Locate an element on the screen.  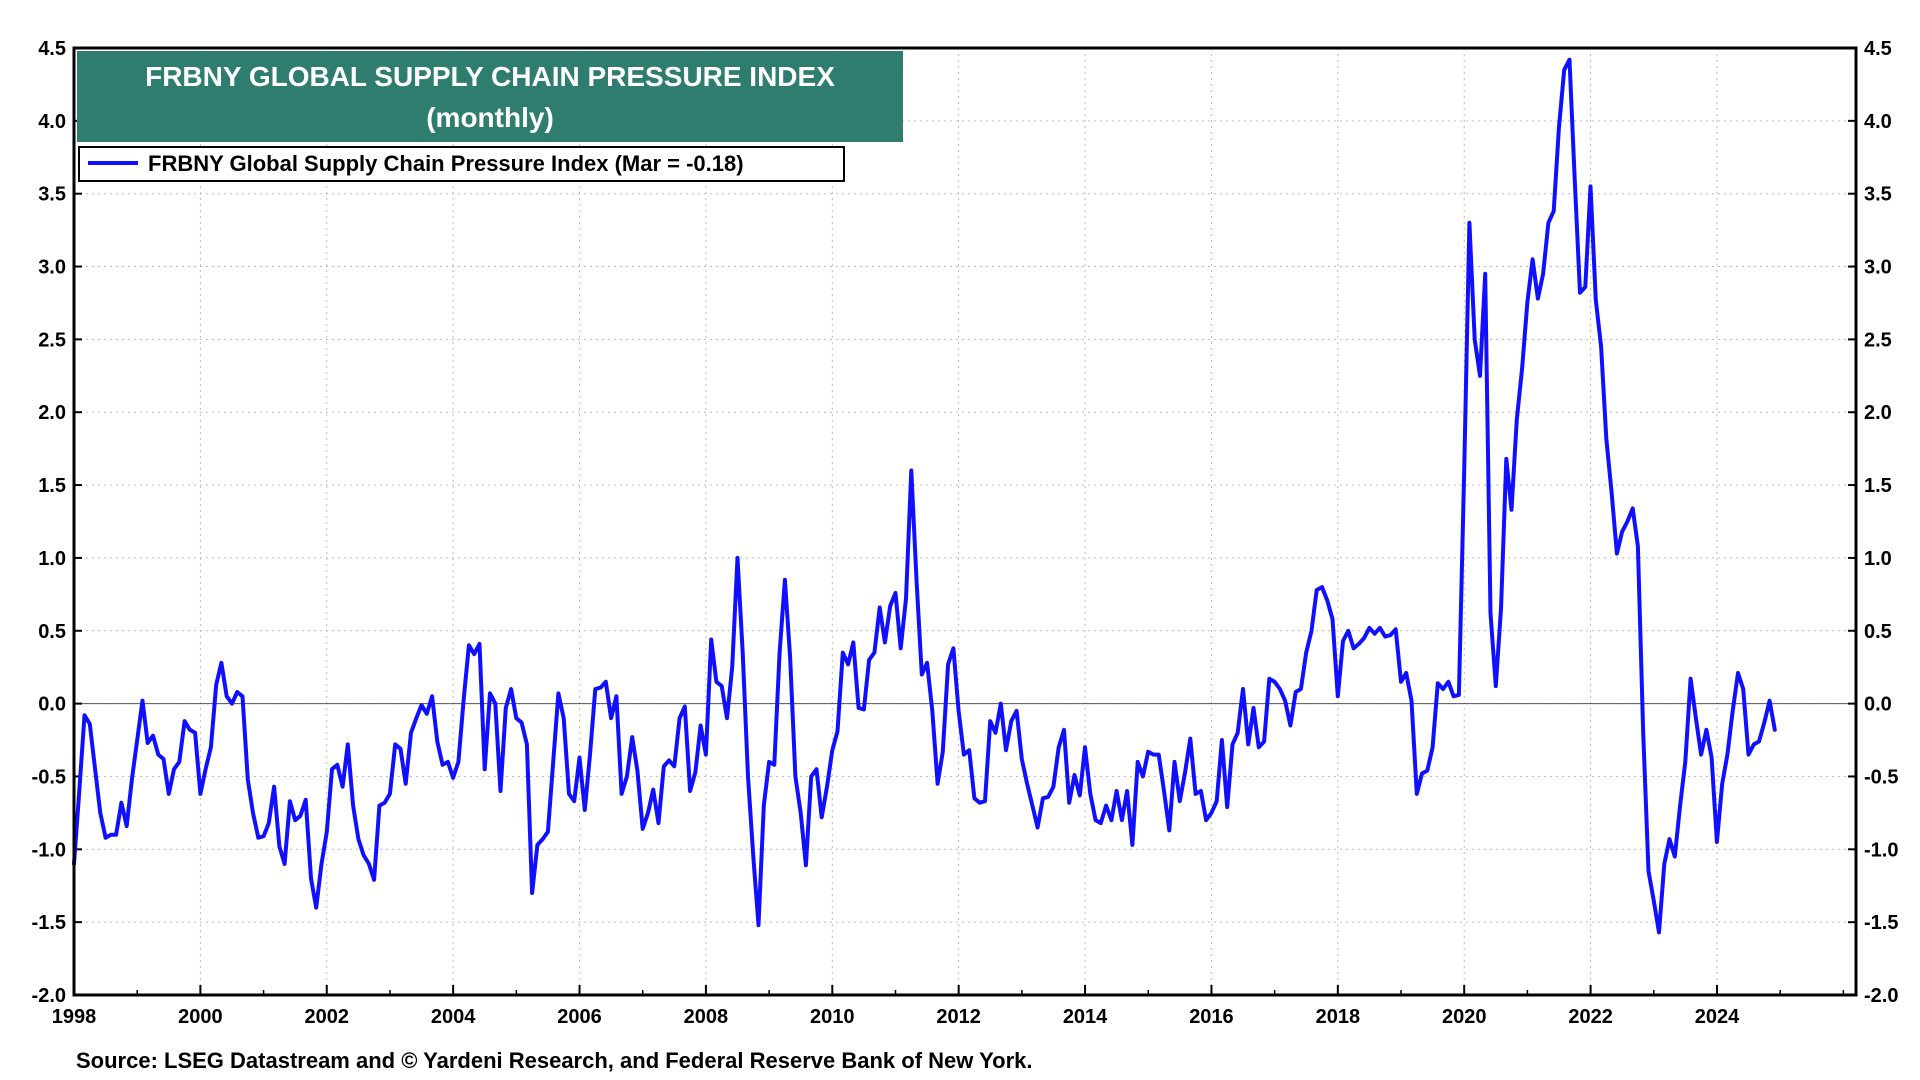
y-tick-label-right: -2.0 is located at coordinates (1881, 996).